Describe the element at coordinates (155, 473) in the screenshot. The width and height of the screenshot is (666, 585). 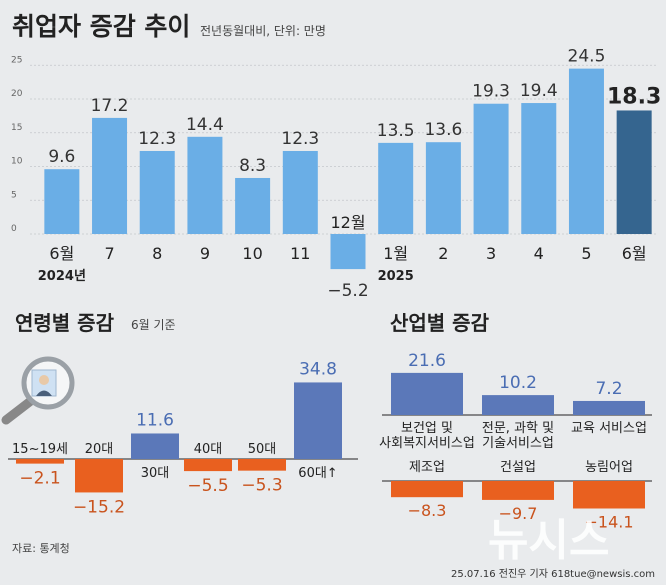
I see `category-label: 30대` at that location.